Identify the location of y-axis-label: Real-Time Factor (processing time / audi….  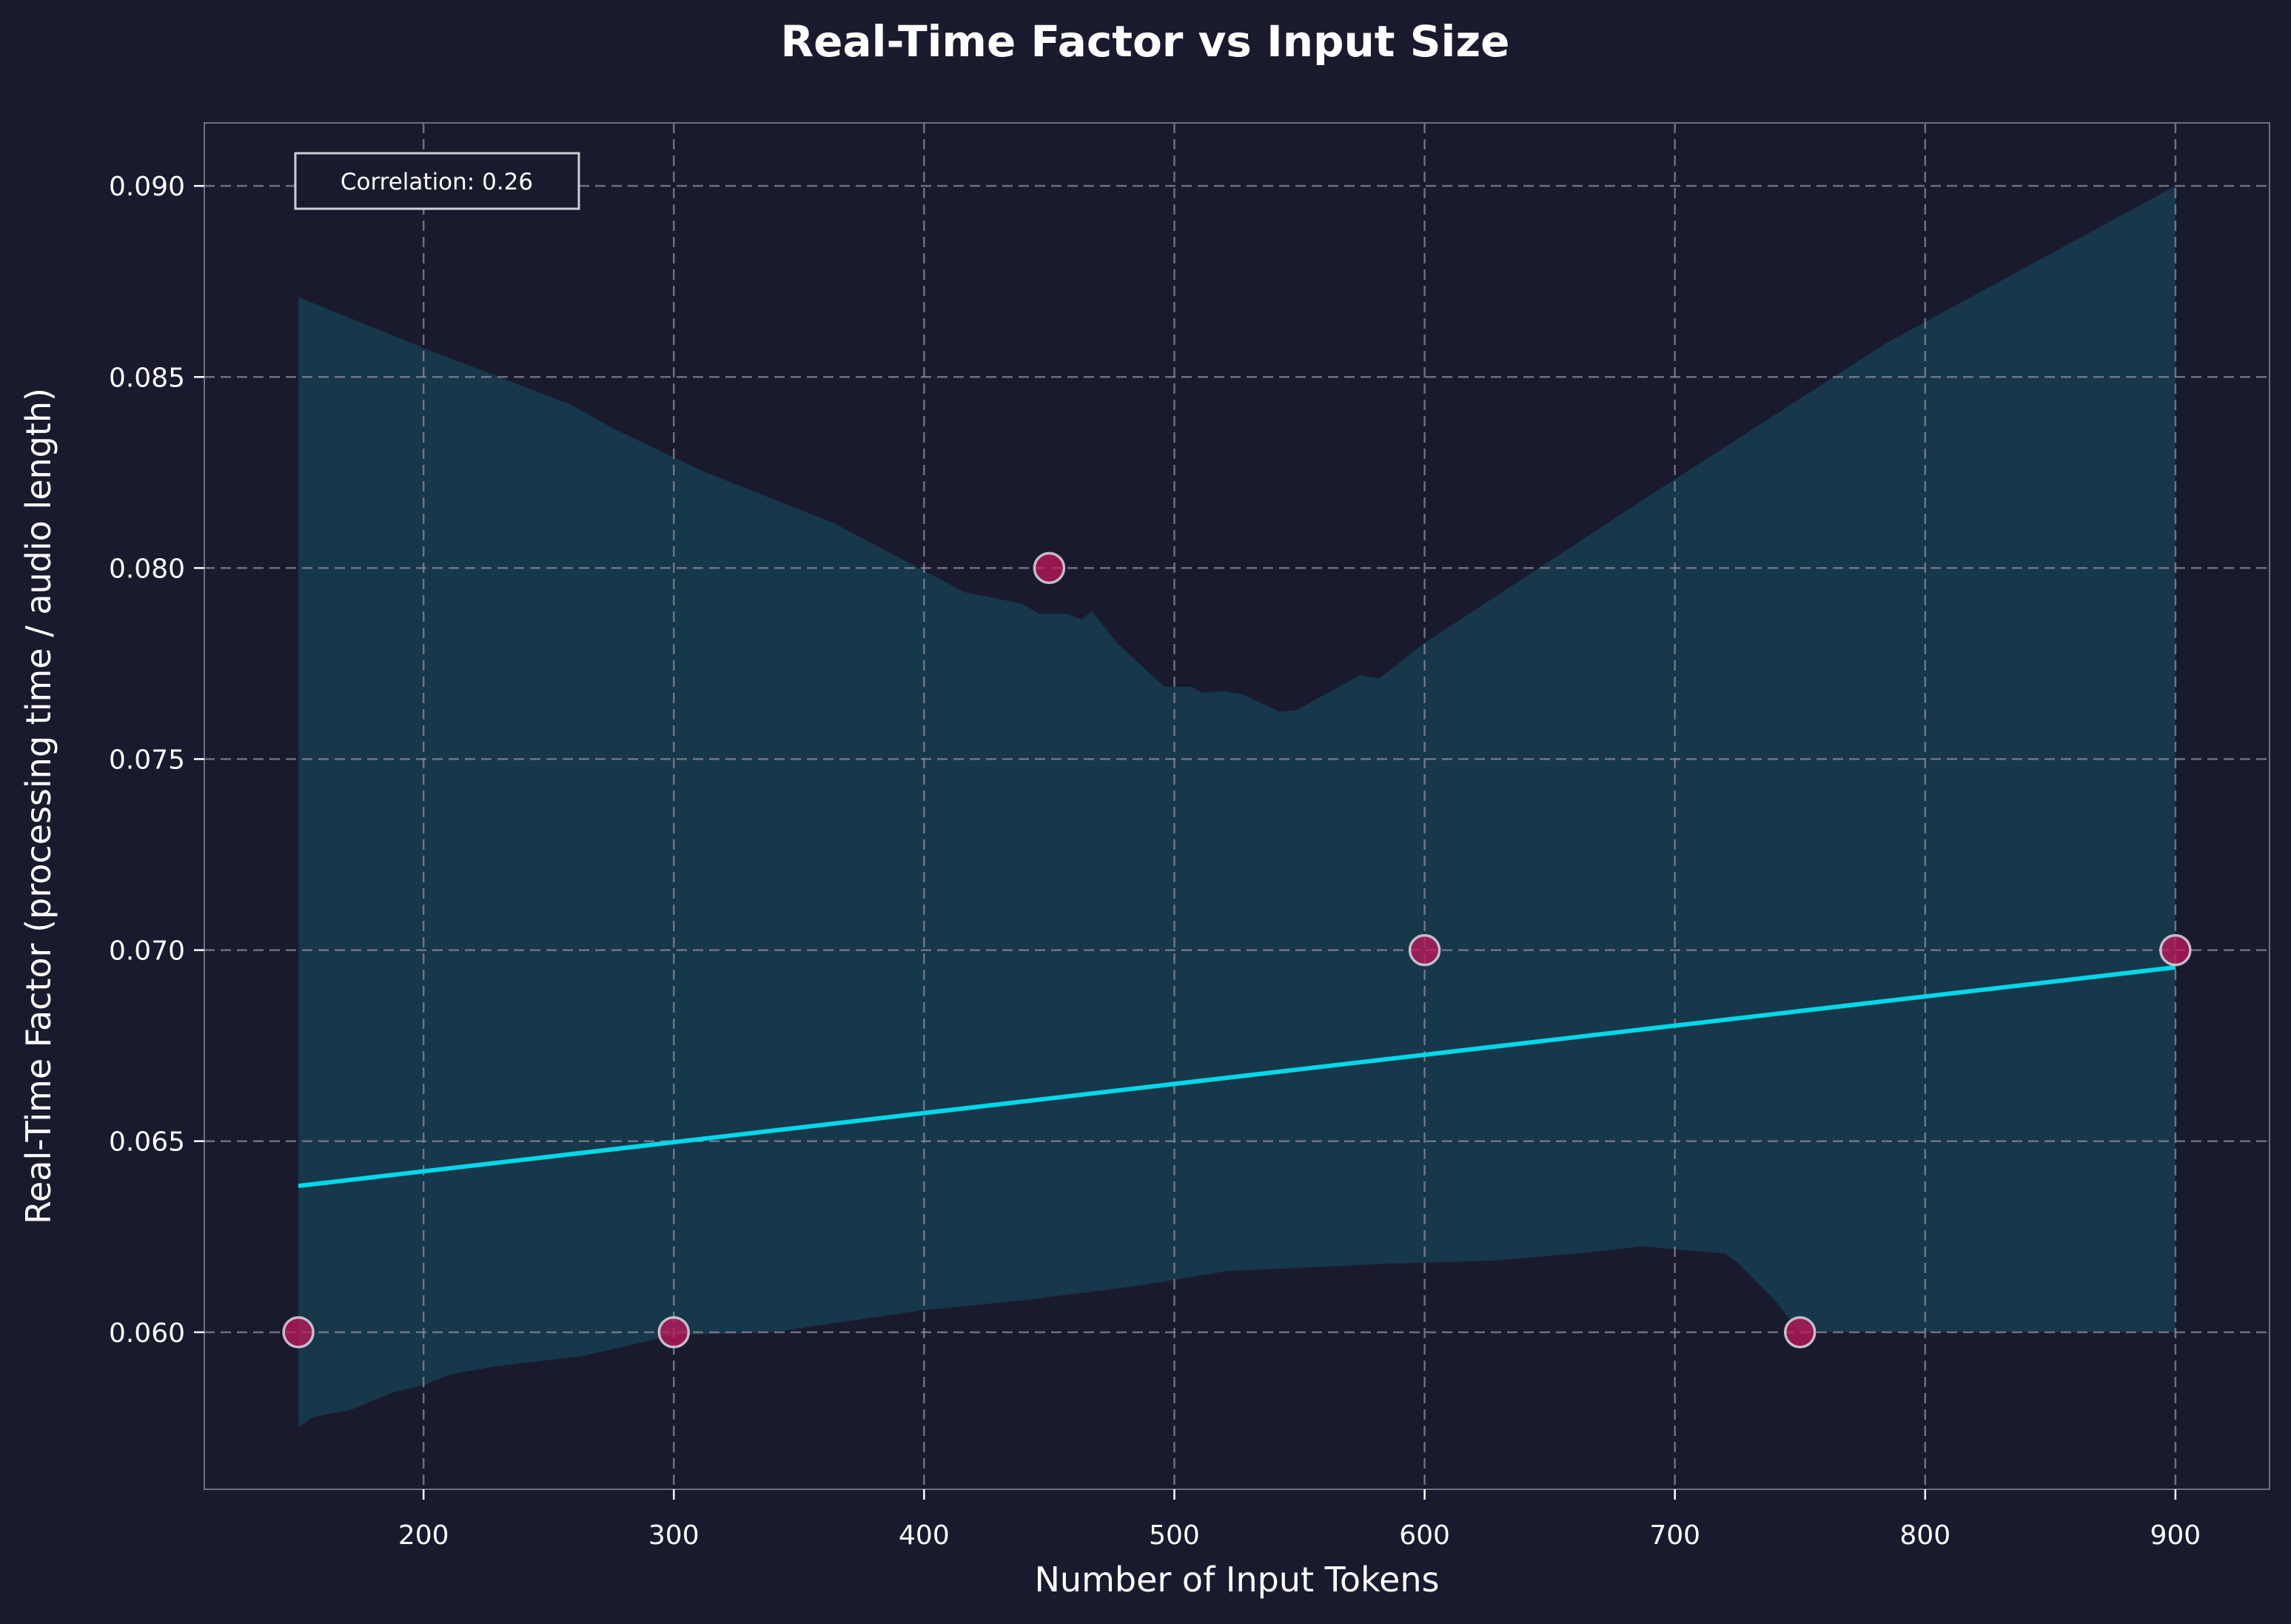
(38, 806).